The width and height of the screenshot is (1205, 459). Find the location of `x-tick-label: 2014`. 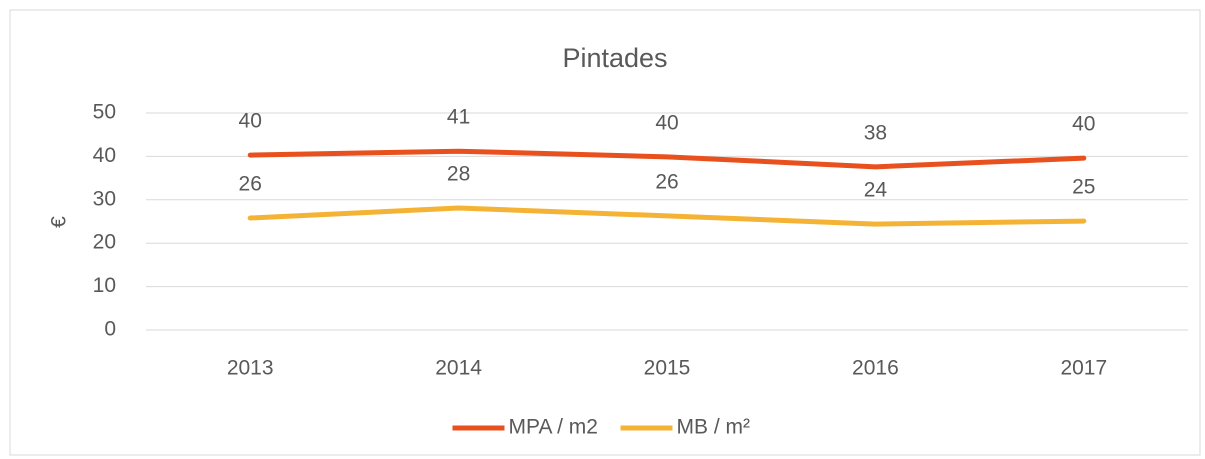

x-tick-label: 2014 is located at coordinates (458, 368).